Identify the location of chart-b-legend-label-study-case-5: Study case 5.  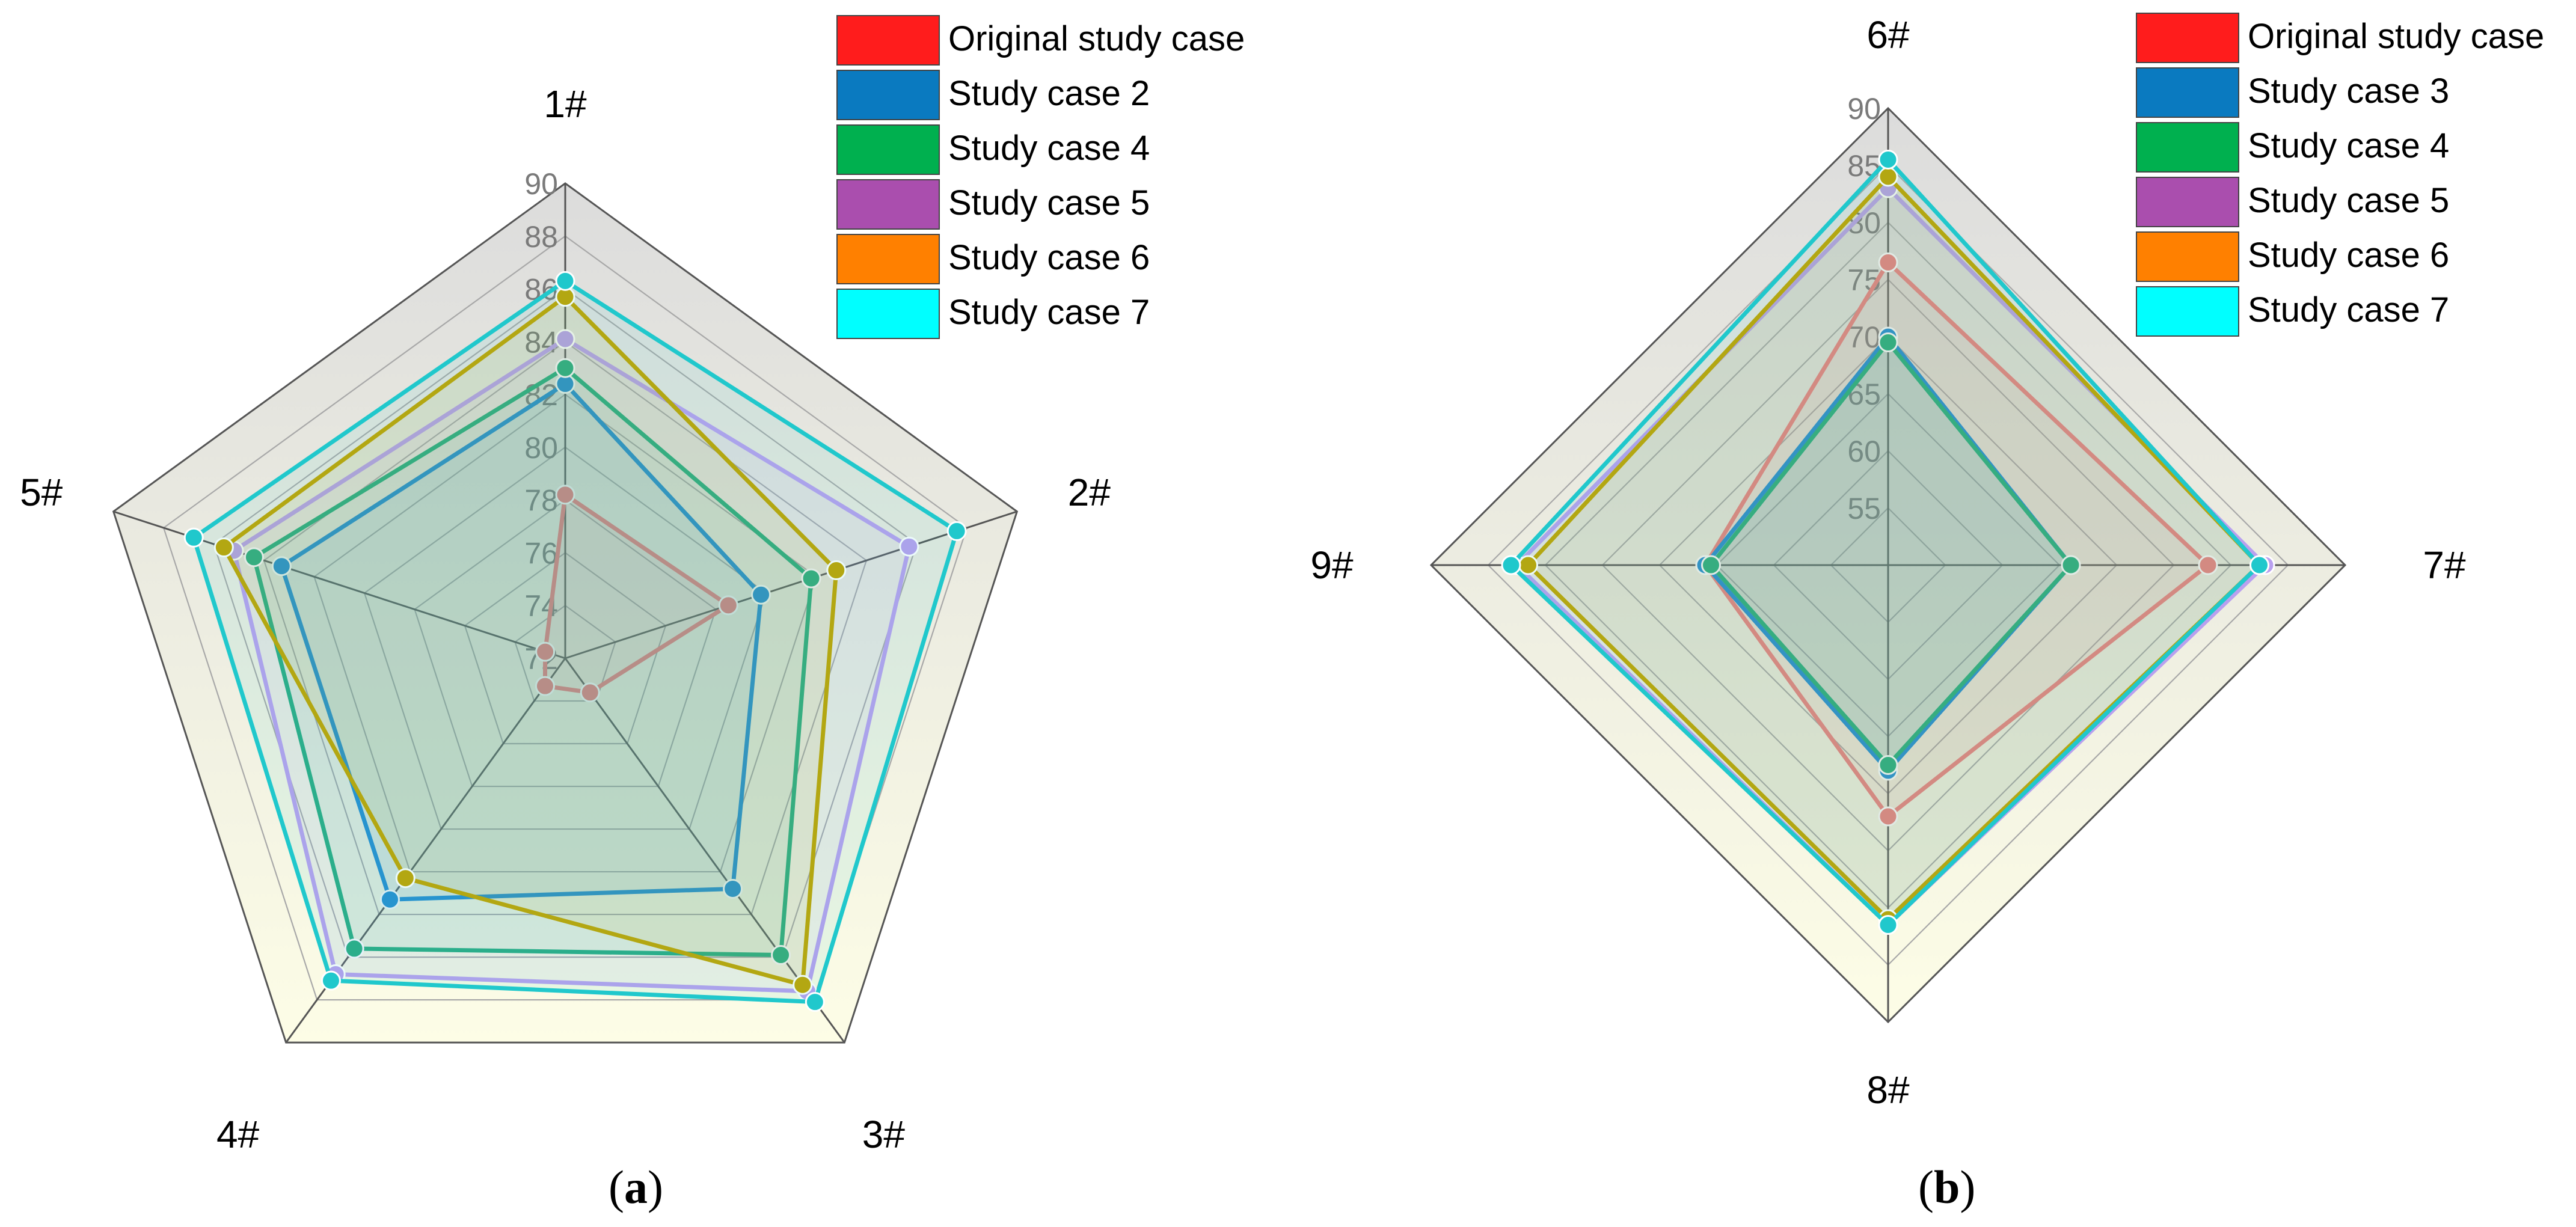
(2348, 201).